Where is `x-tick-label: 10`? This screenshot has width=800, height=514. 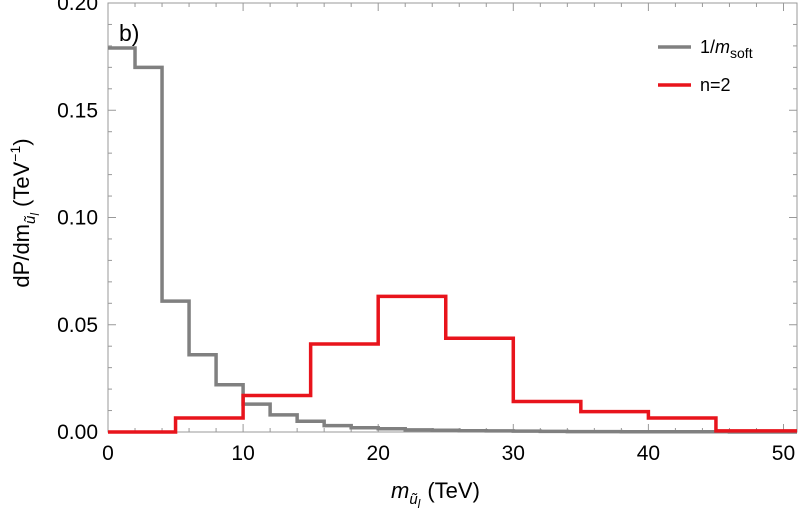
x-tick-label: 10 is located at coordinates (242, 453).